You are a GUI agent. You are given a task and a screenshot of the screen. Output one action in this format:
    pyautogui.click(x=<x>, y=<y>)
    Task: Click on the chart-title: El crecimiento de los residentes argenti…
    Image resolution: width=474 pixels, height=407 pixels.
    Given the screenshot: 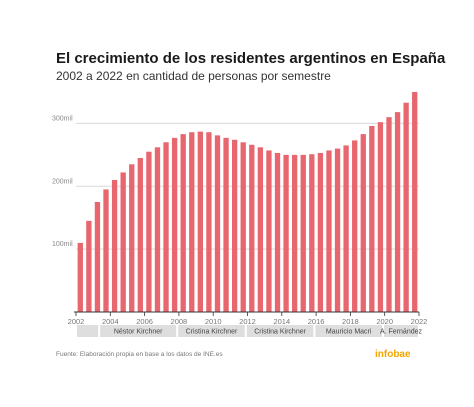 What is the action you would take?
    pyautogui.click(x=251, y=58)
    